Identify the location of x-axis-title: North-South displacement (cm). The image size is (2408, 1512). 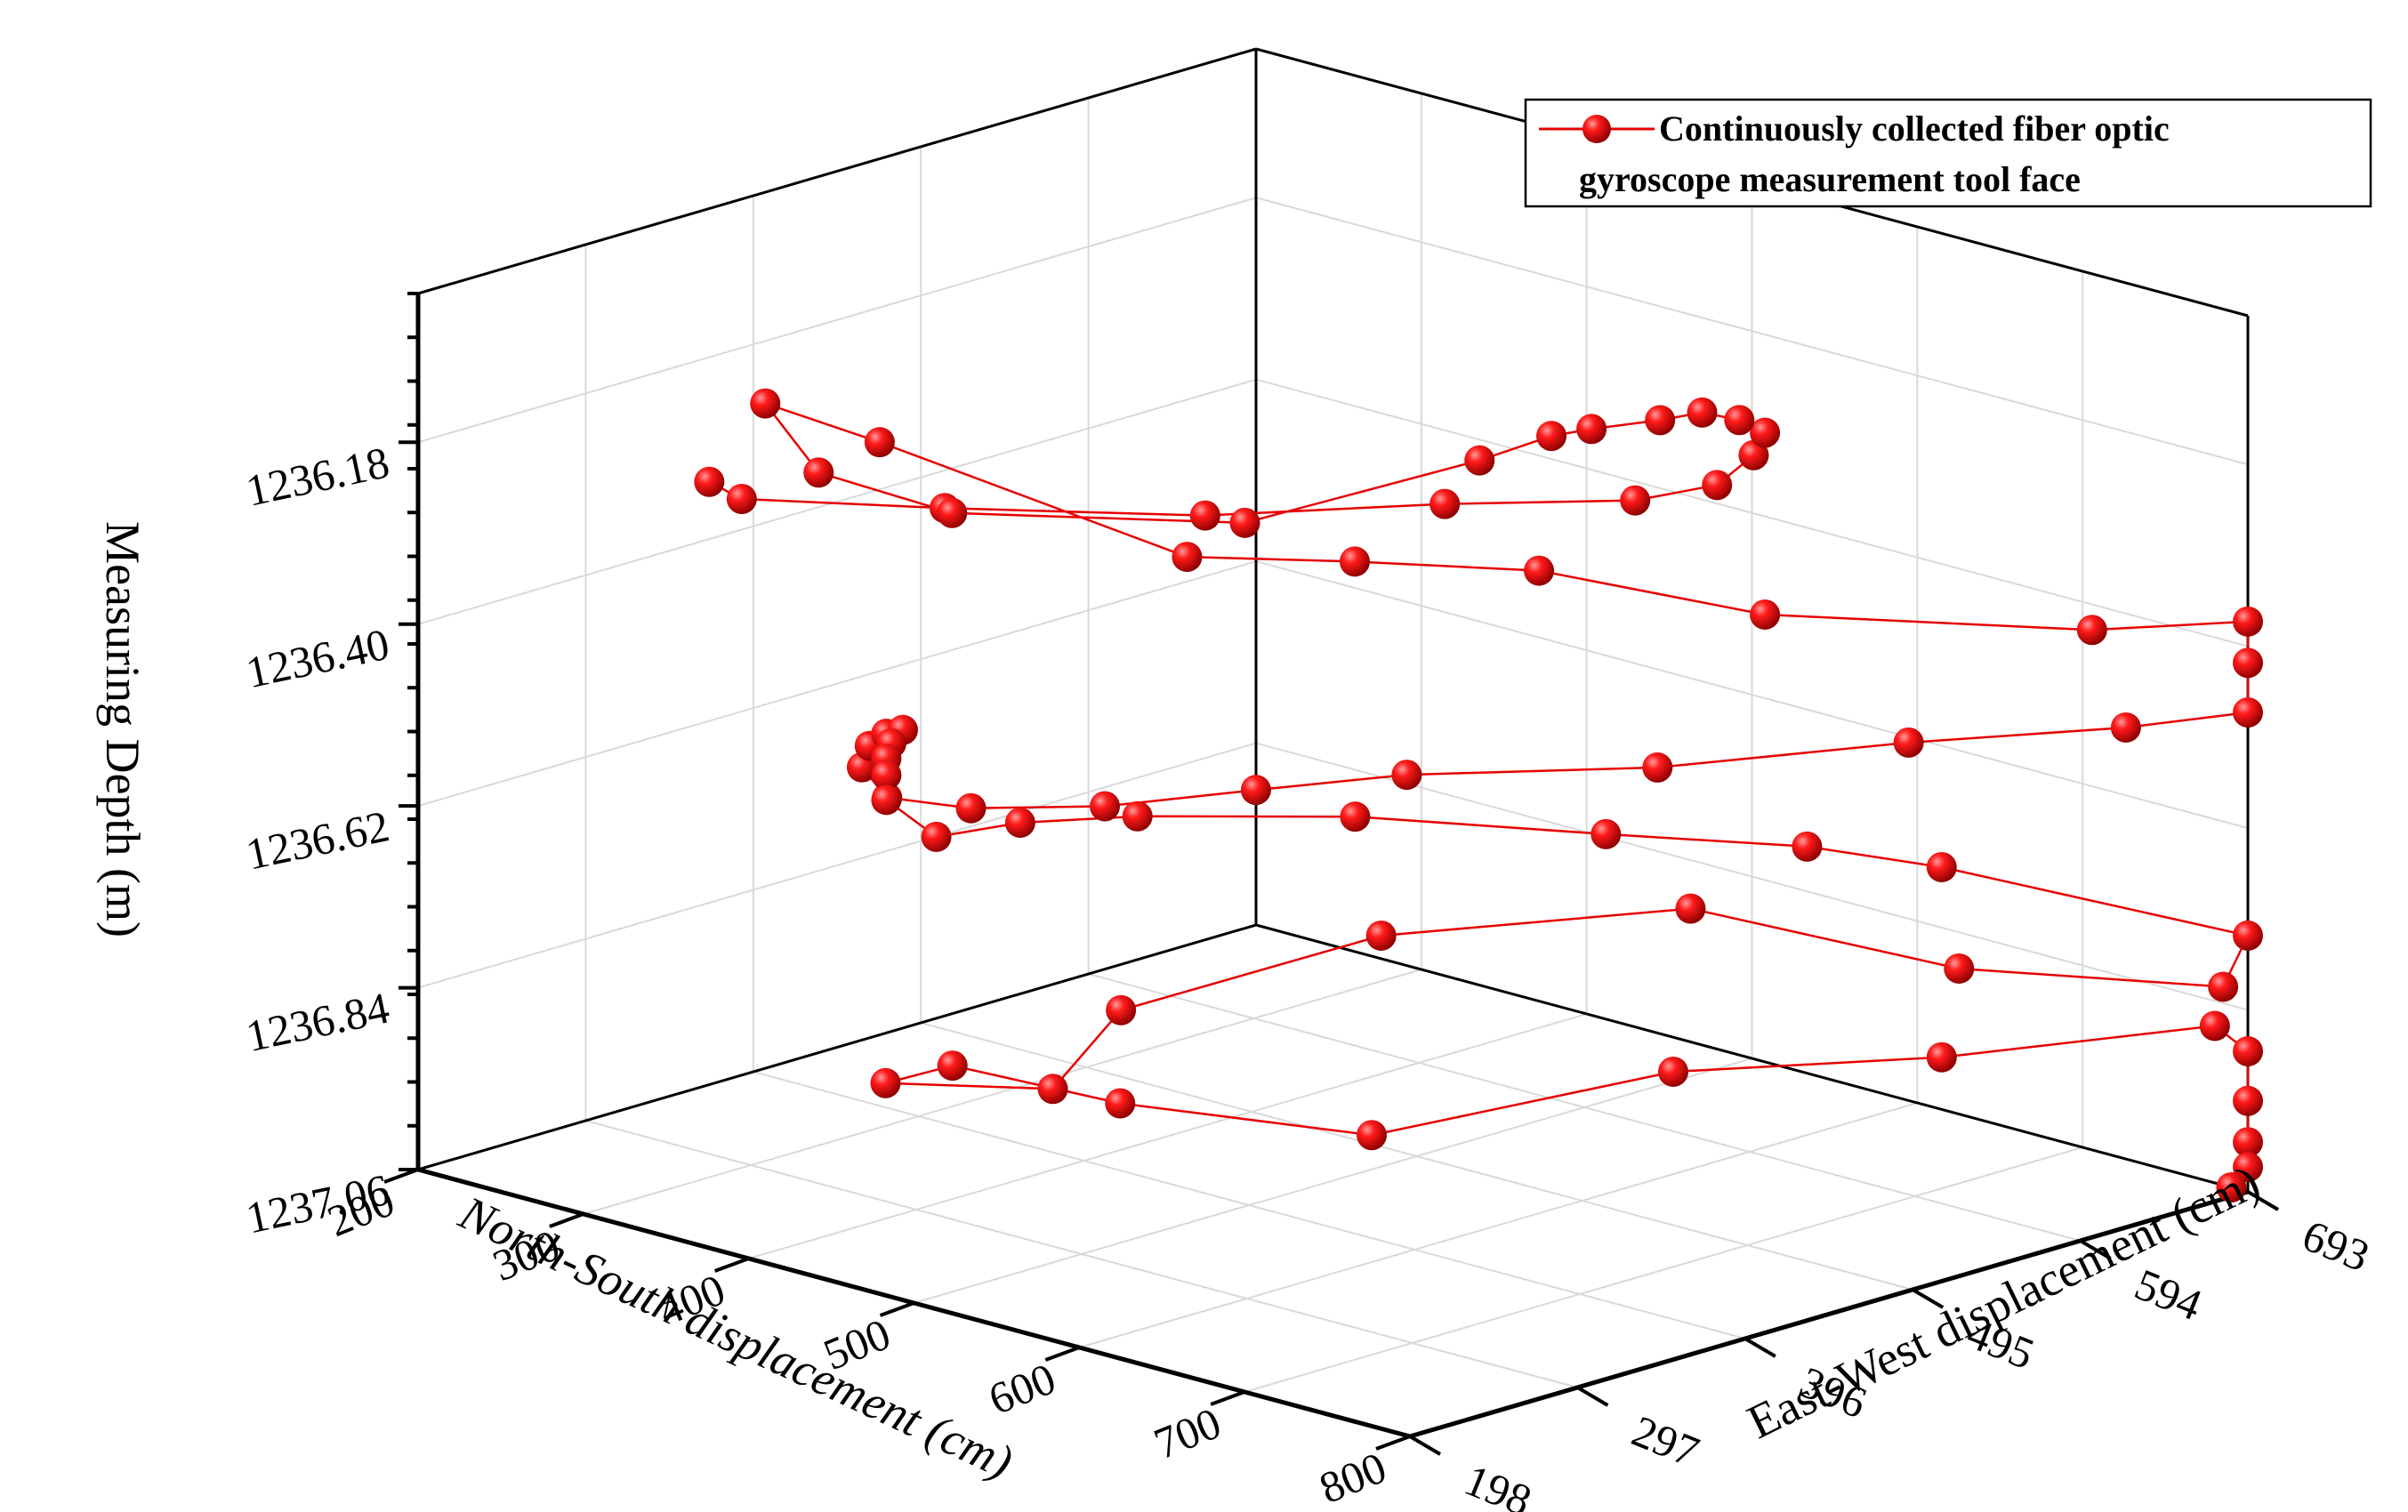
(736, 1338).